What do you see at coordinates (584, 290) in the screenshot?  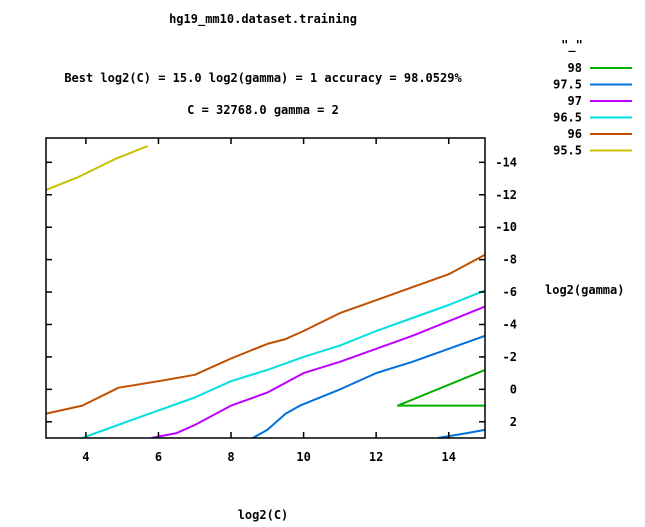 I see `y-axis-label: log2(gamma)` at bounding box center [584, 290].